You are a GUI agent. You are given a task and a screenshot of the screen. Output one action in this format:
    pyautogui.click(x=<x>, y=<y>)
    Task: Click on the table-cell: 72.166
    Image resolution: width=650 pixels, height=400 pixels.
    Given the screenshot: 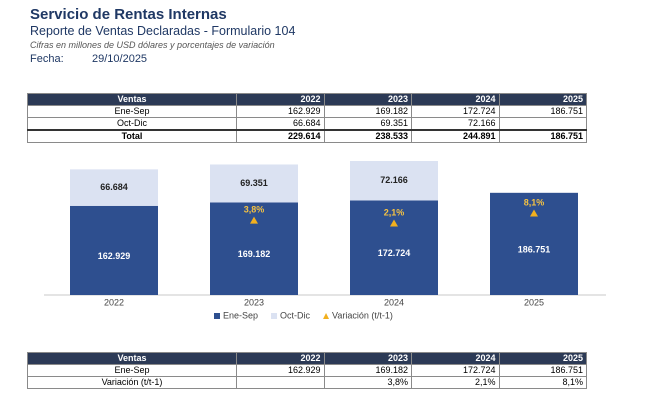 What is the action you would take?
    pyautogui.click(x=455, y=124)
    